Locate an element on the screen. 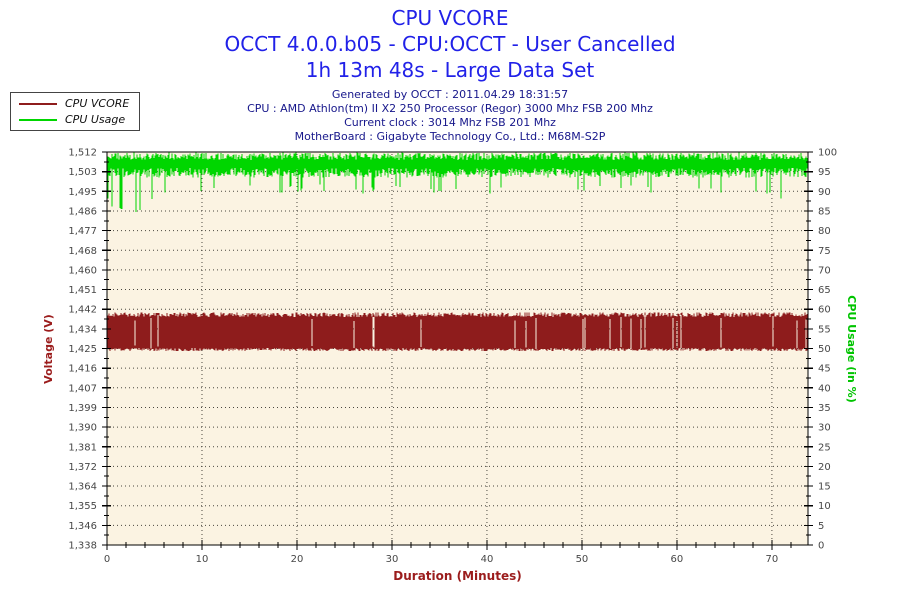  x-tick-label: 30 is located at coordinates (392, 559).